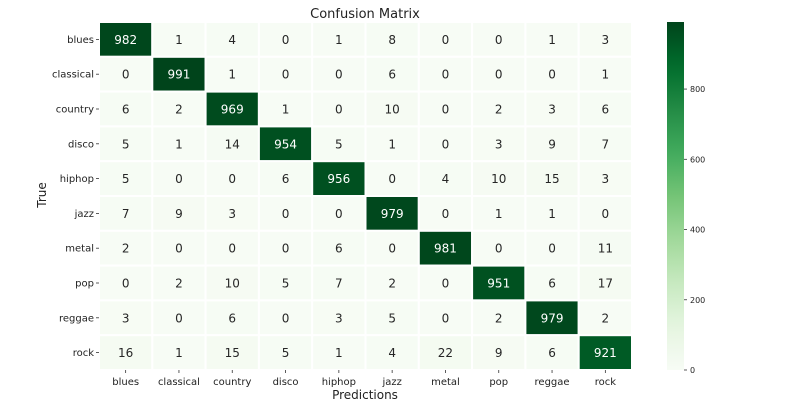  Describe the element at coordinates (675, 196) in the screenshot. I see `colorbar-gradient` at that location.